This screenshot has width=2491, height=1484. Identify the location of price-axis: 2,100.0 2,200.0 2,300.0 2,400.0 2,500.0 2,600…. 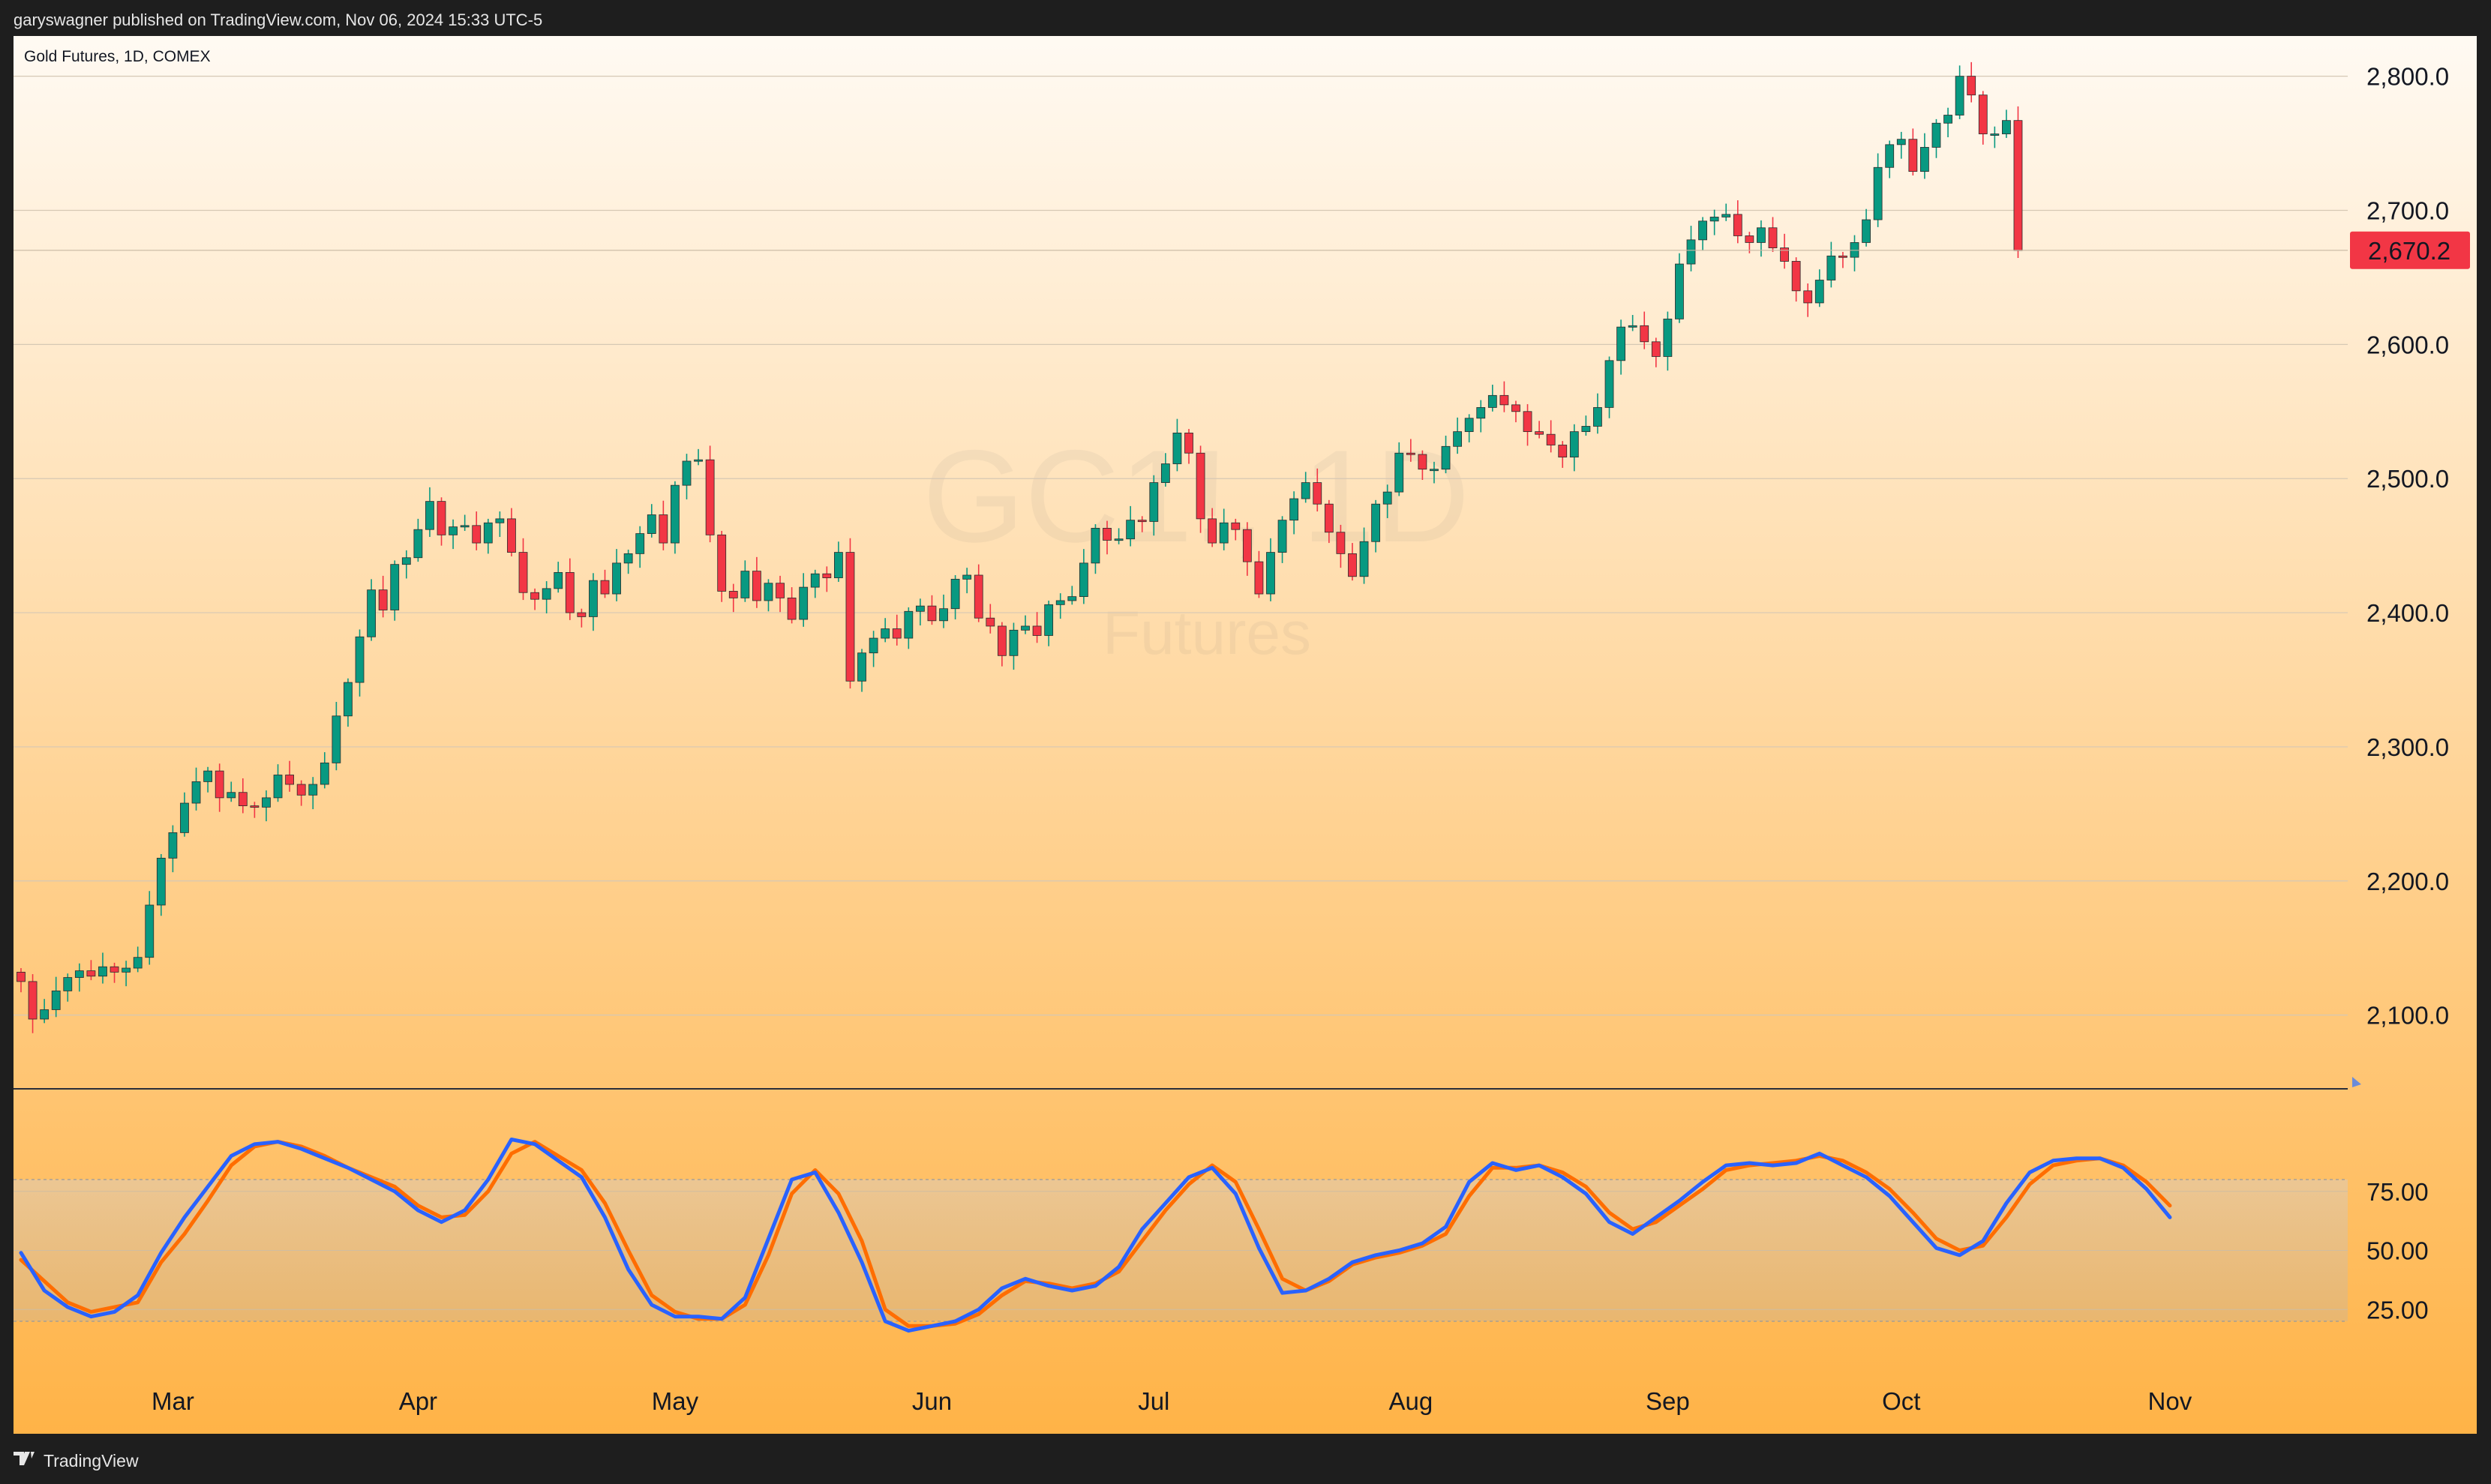
(2408, 546).